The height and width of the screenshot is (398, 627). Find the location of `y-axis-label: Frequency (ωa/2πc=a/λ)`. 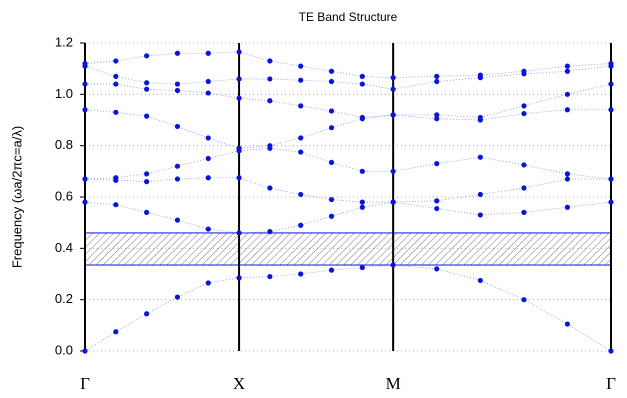

y-axis-label: Frequency (ωa/2πc=a/λ) is located at coordinates (16, 197).